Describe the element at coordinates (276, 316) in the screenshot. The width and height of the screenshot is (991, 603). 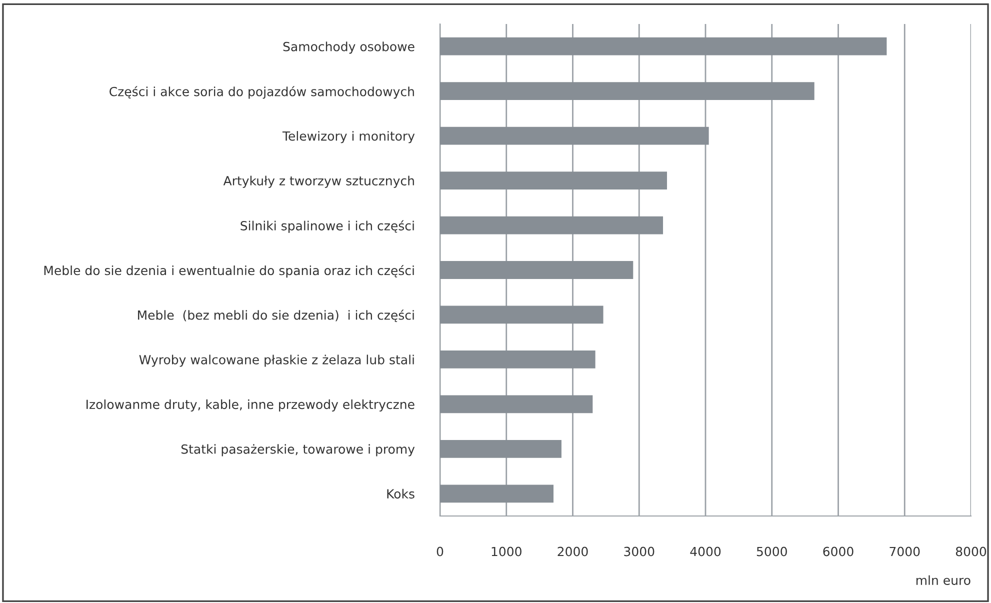
I see `y-tick-label: Meble (bez mebli do sie dzenia) i ich części` at that location.